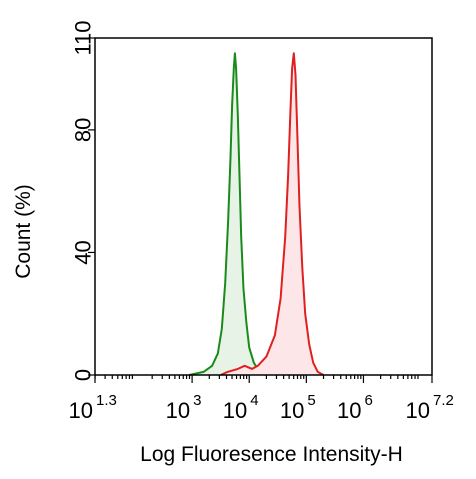 Image resolution: width=476 pixels, height=479 pixels. What do you see at coordinates (443, 400) in the screenshot?
I see `x-tick-exponent: 7.2` at bounding box center [443, 400].